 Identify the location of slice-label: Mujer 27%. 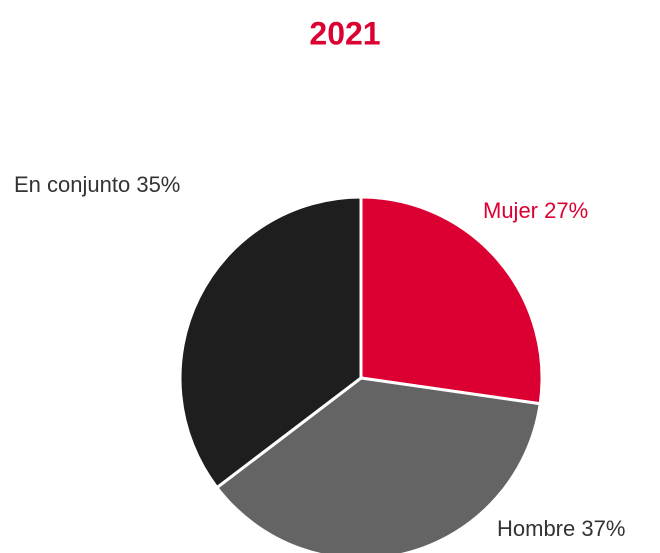
(535, 210).